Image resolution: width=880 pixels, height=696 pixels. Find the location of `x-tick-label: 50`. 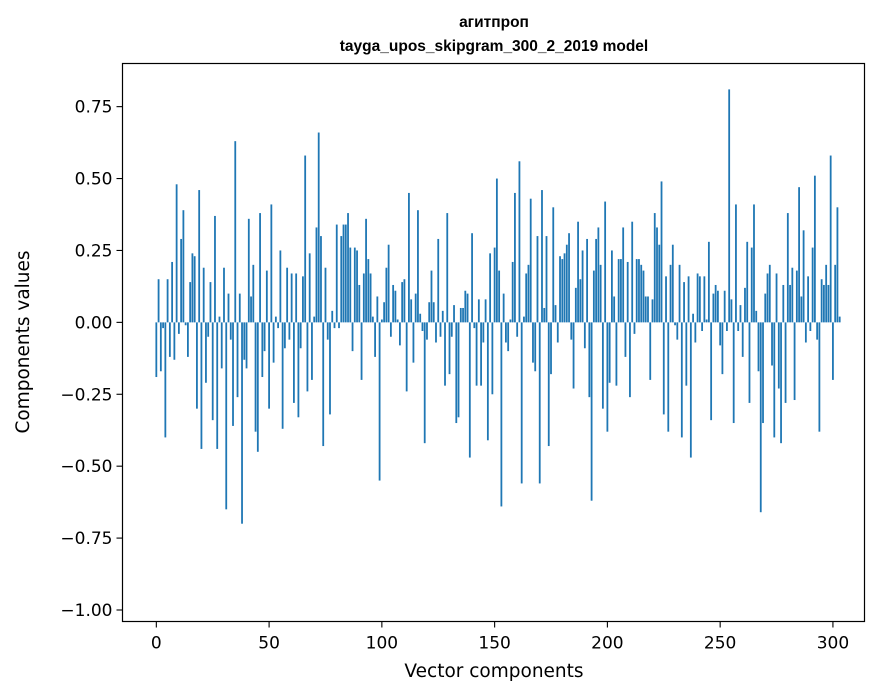

x-tick-label: 50 is located at coordinates (269, 644).